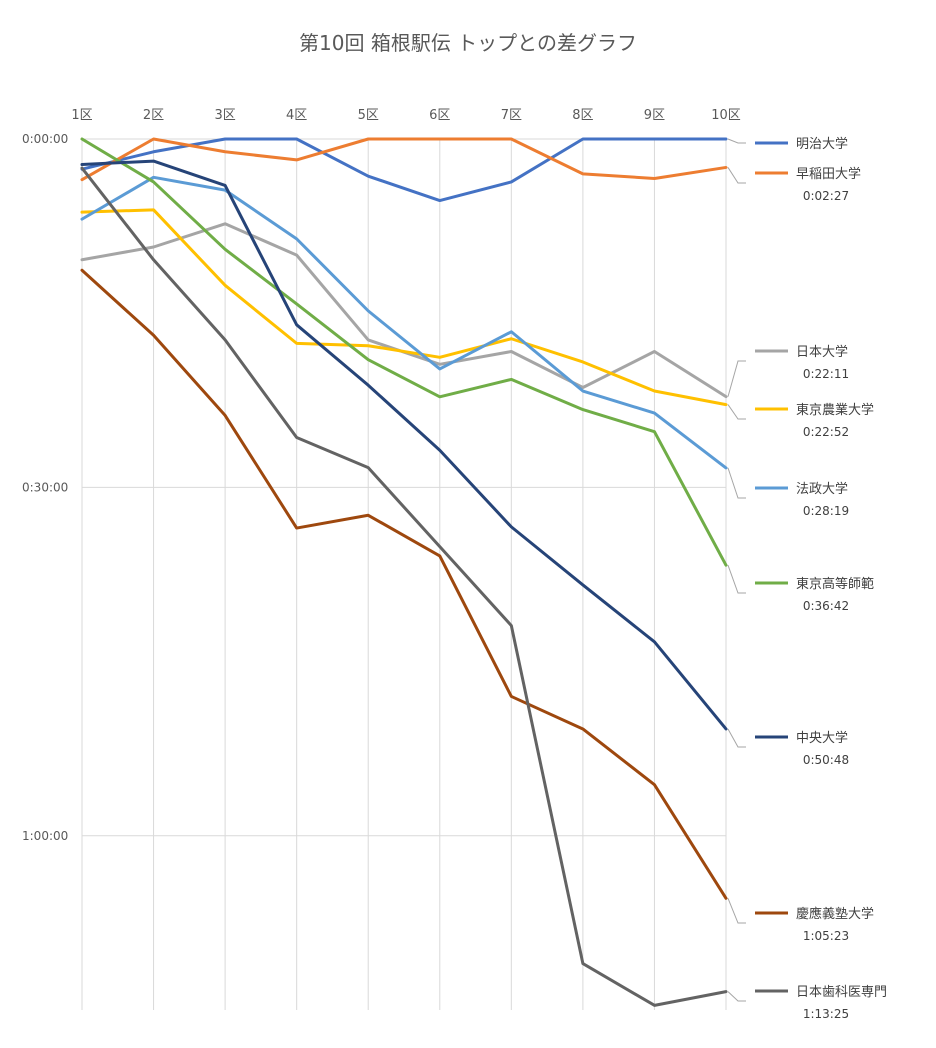 The height and width of the screenshot is (1048, 936). I want to click on y-tick-label: 1:00:00, so click(45, 836).